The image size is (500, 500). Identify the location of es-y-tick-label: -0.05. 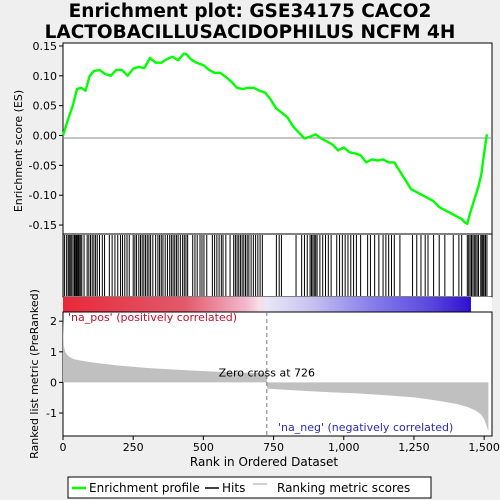
(43, 165).